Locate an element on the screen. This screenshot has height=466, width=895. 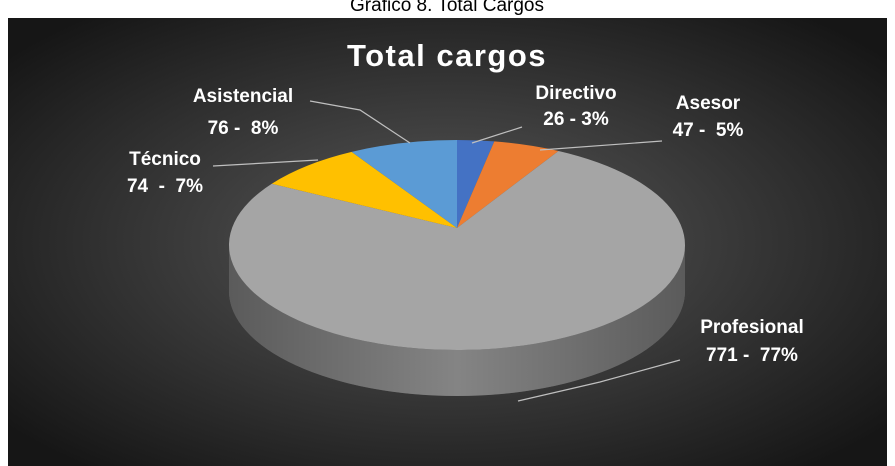
category-label: Asistencial is located at coordinates (243, 96).